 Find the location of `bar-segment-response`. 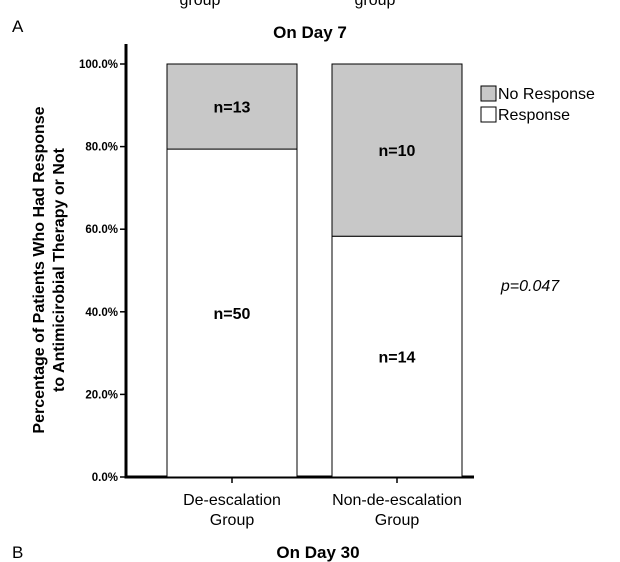

bar-segment-response is located at coordinates (397, 356).